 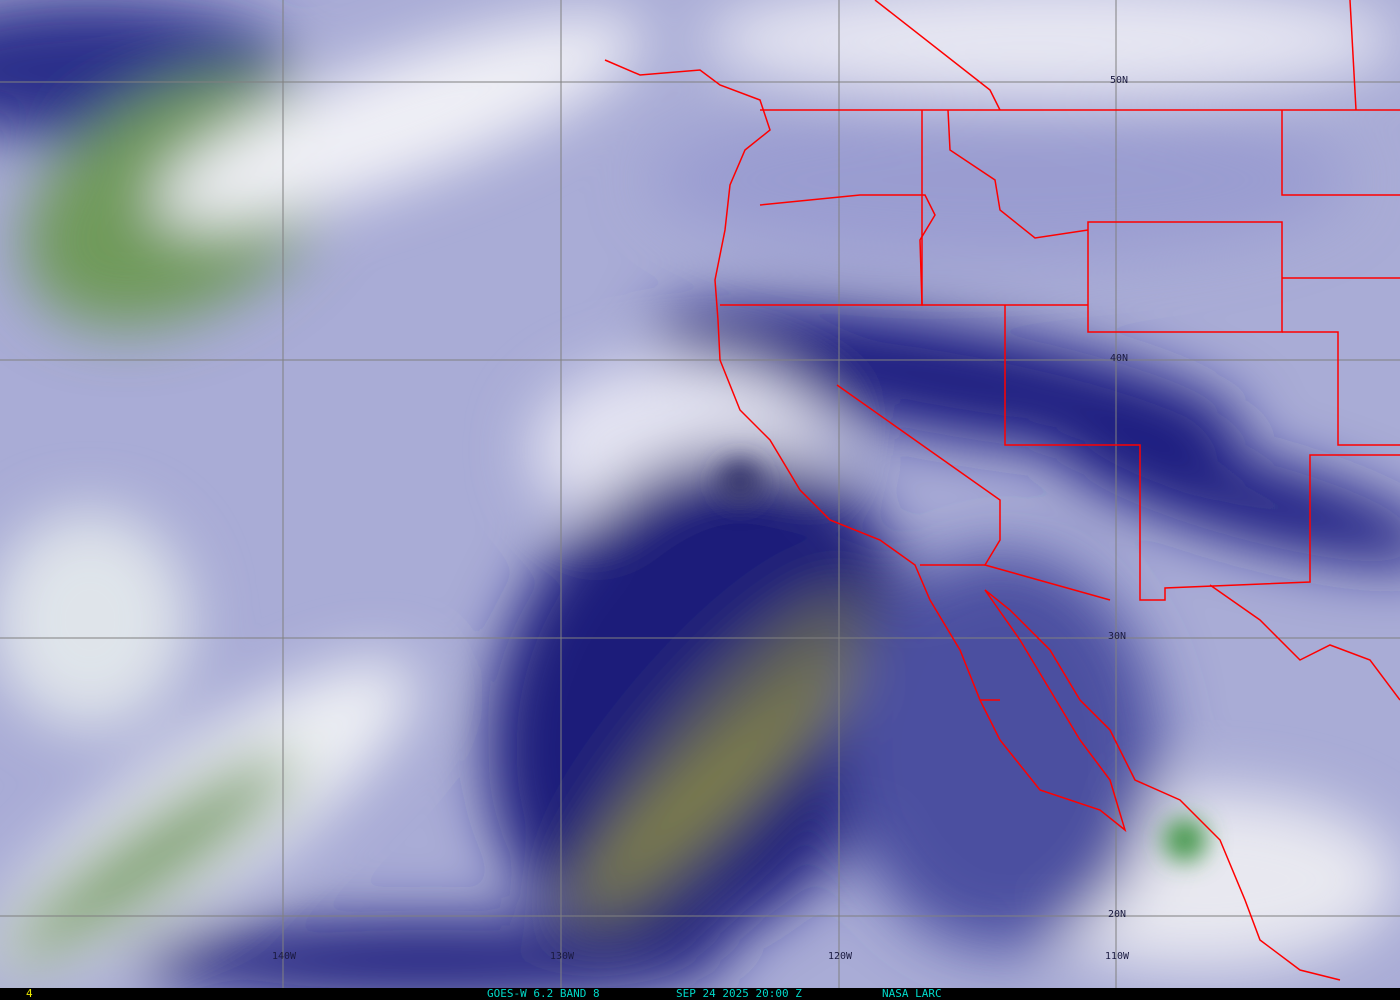 I want to click on lon-label-110w: 110W, so click(x=1117, y=956).